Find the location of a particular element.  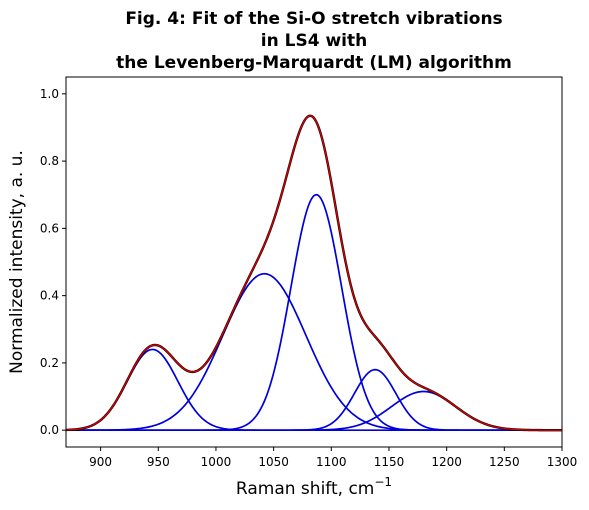

y-tick-label: 0.8 is located at coordinates (49, 161).